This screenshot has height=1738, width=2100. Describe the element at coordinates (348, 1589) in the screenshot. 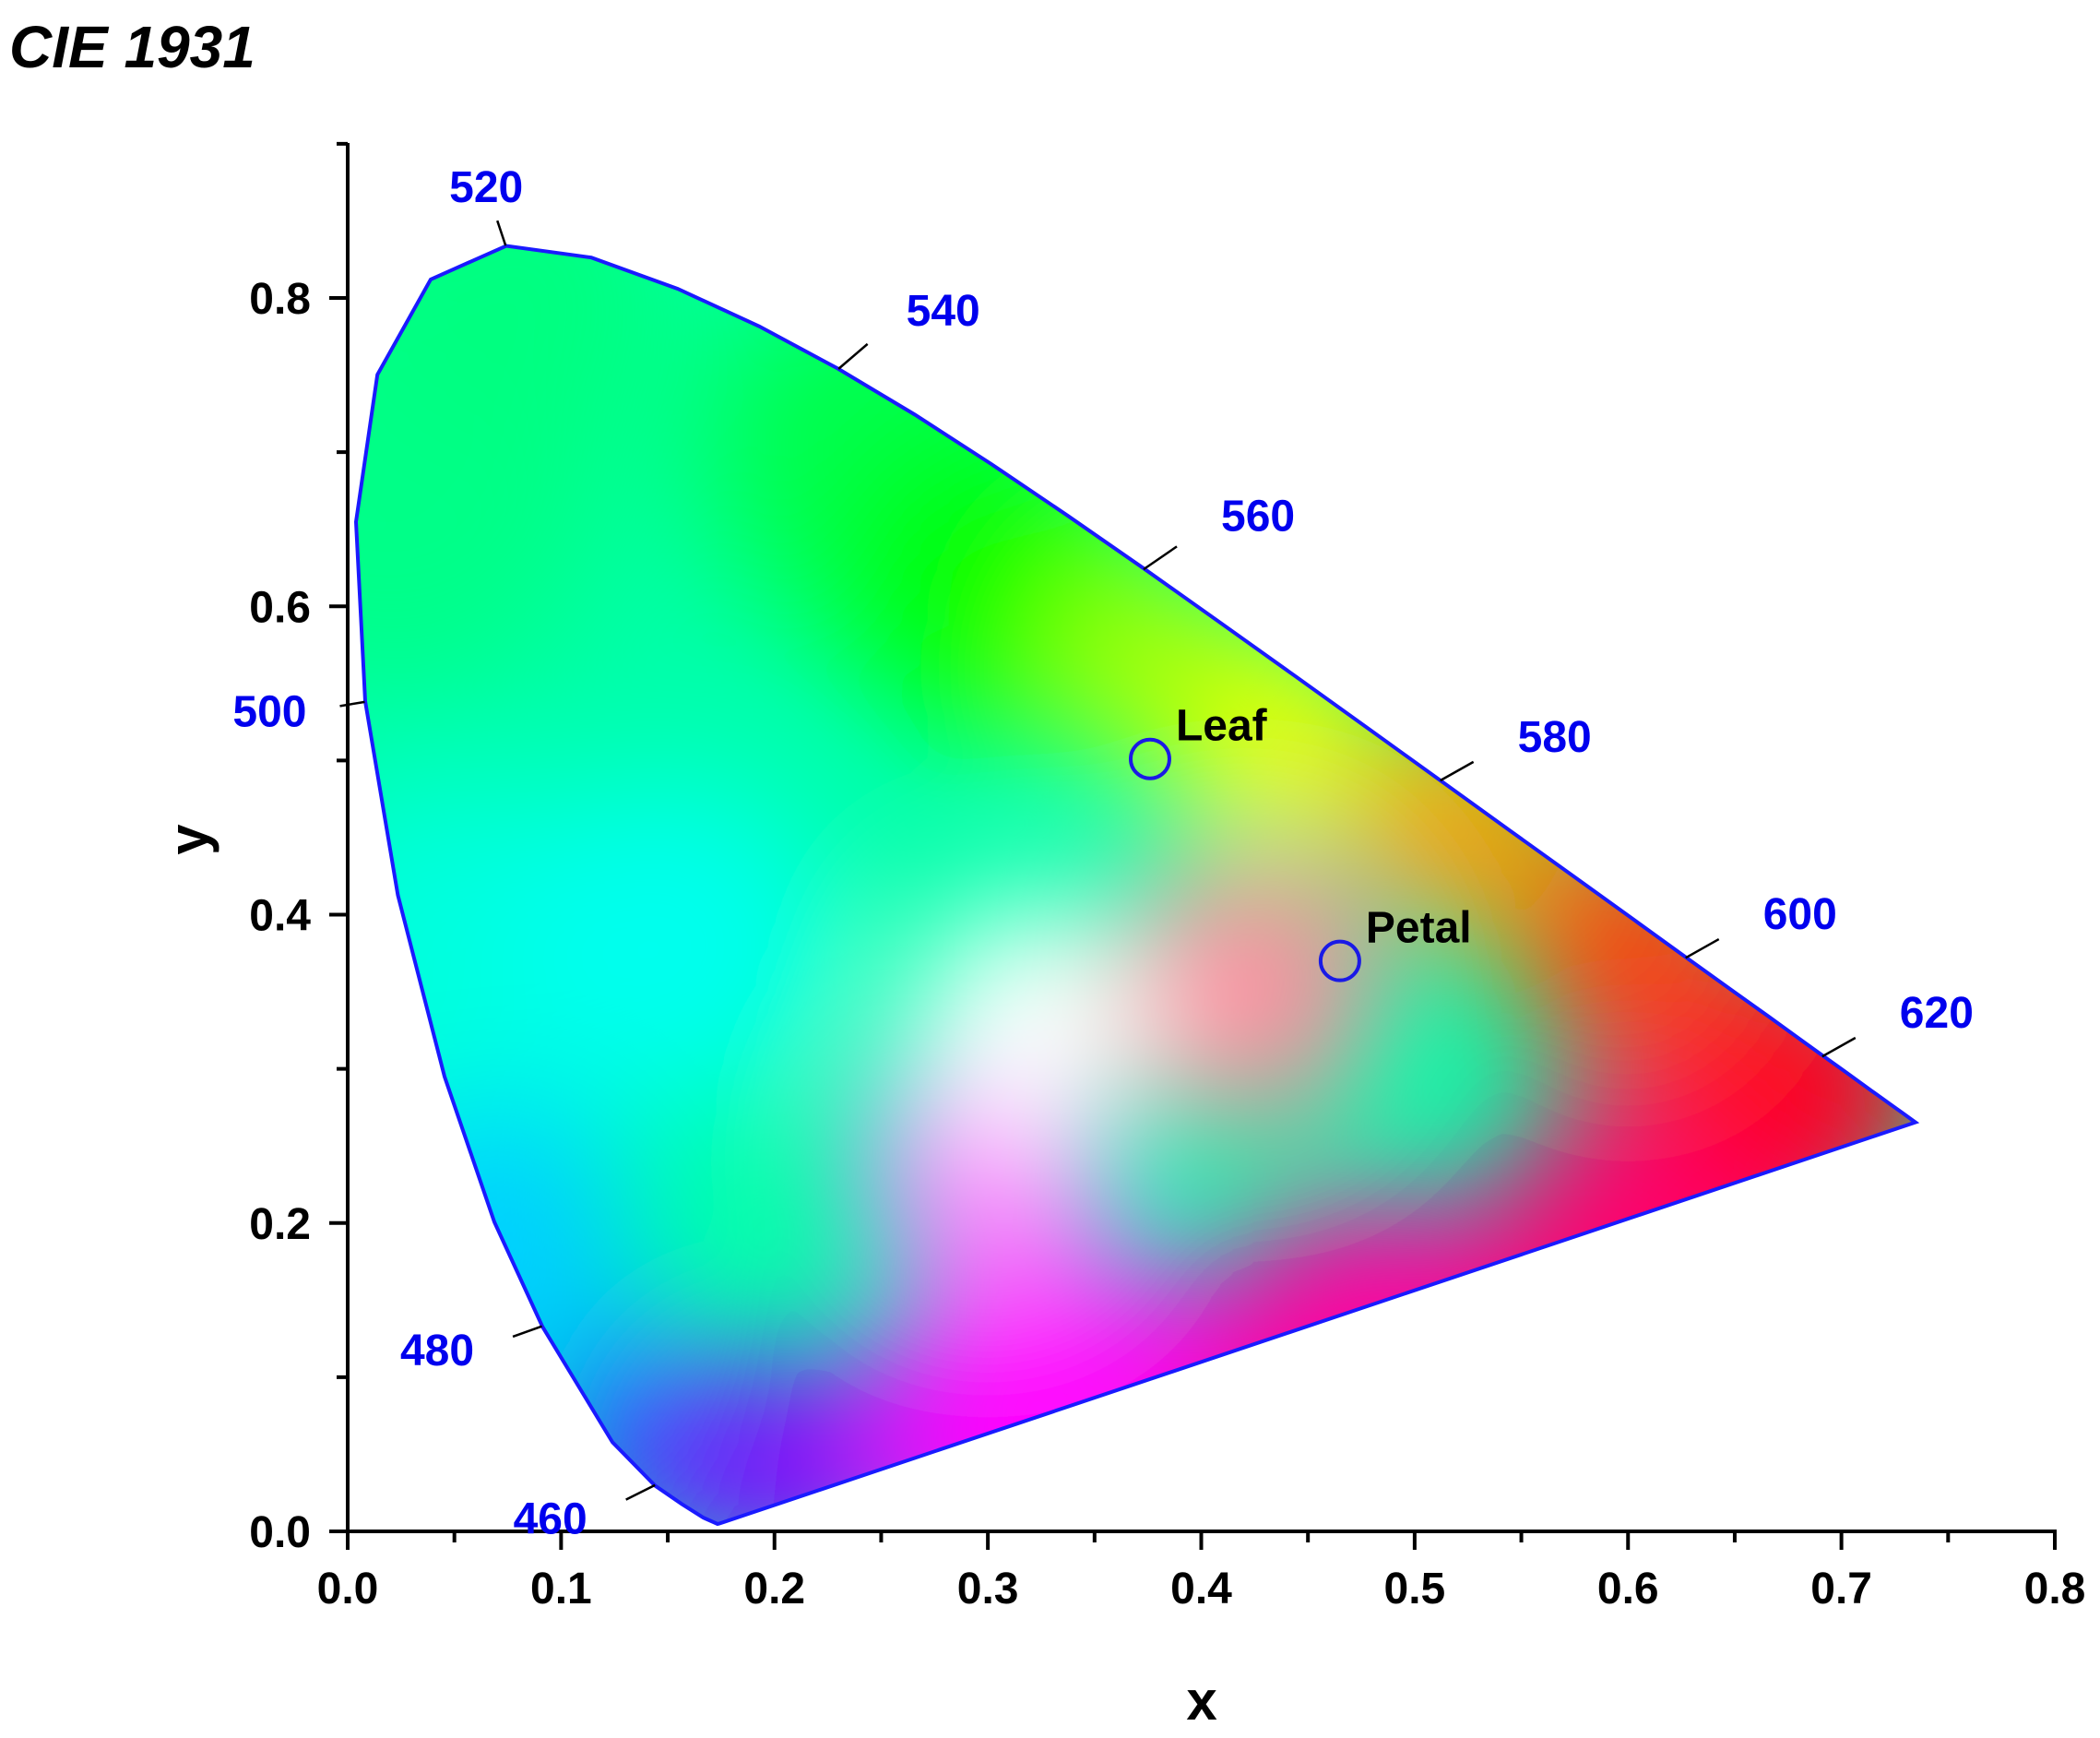

I see `x-tick-label: 0.0` at that location.